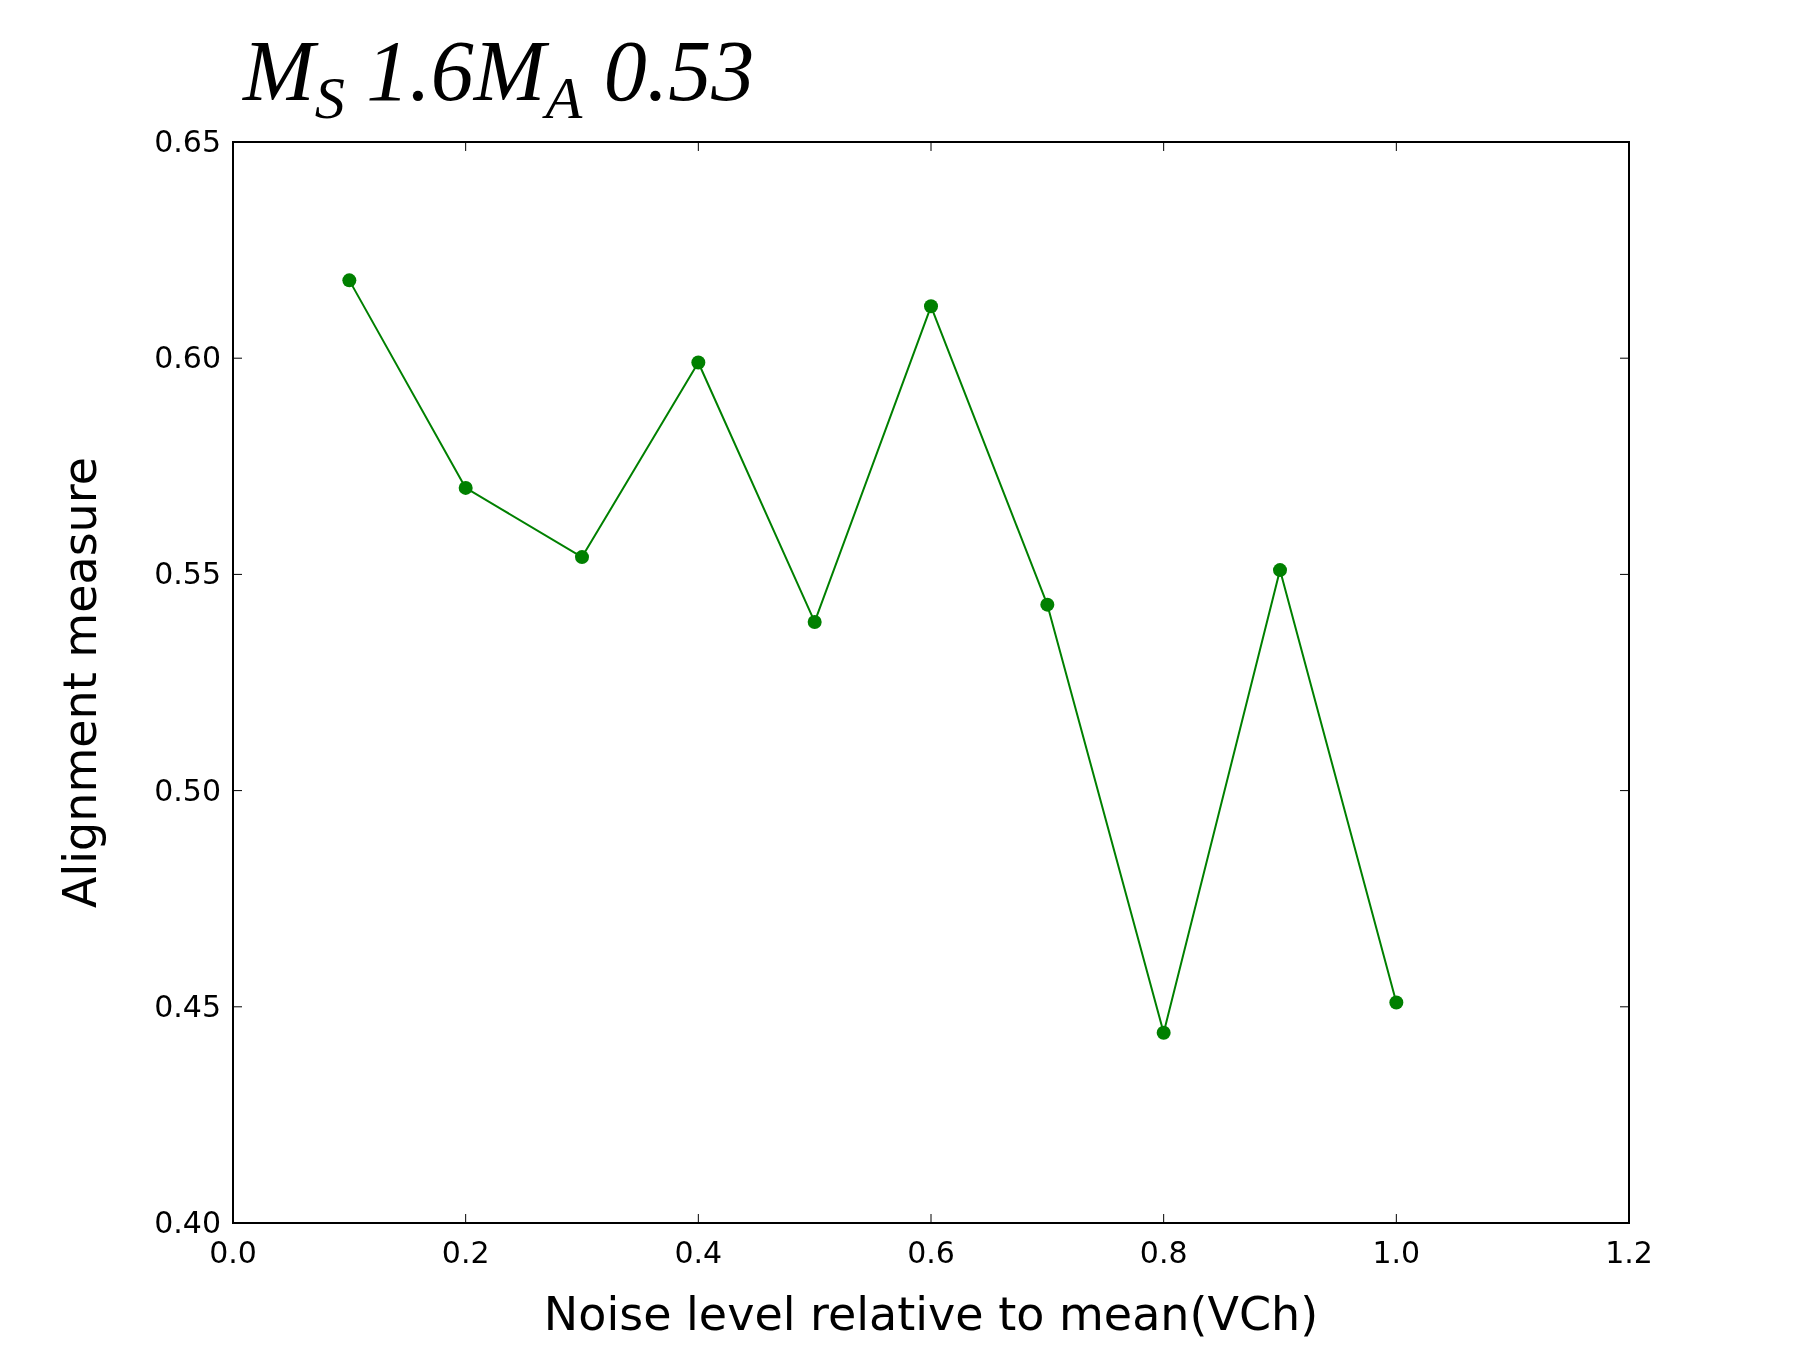 The image size is (1801, 1351). What do you see at coordinates (187, 790) in the screenshot?
I see `y-tick-label: 0.50` at bounding box center [187, 790].